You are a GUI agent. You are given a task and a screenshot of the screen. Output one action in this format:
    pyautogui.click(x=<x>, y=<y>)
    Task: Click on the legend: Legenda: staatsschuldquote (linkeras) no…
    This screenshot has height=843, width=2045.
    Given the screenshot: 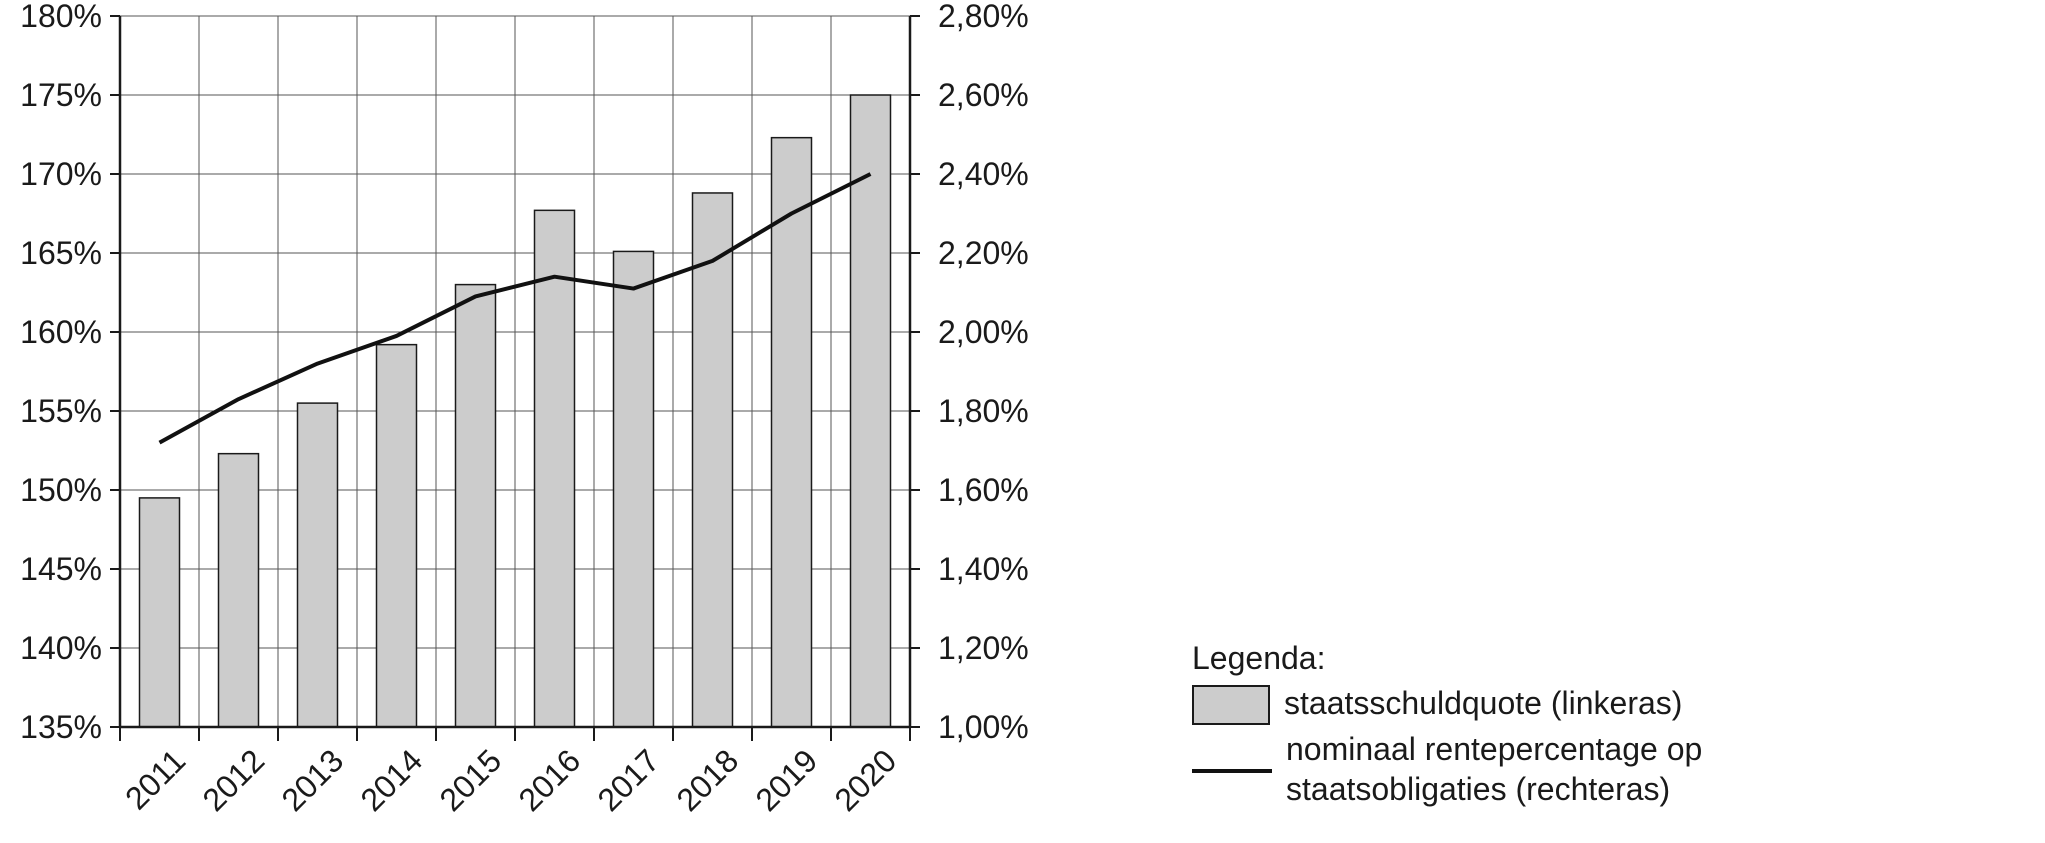 What is the action you would take?
    pyautogui.click(x=1519, y=724)
    